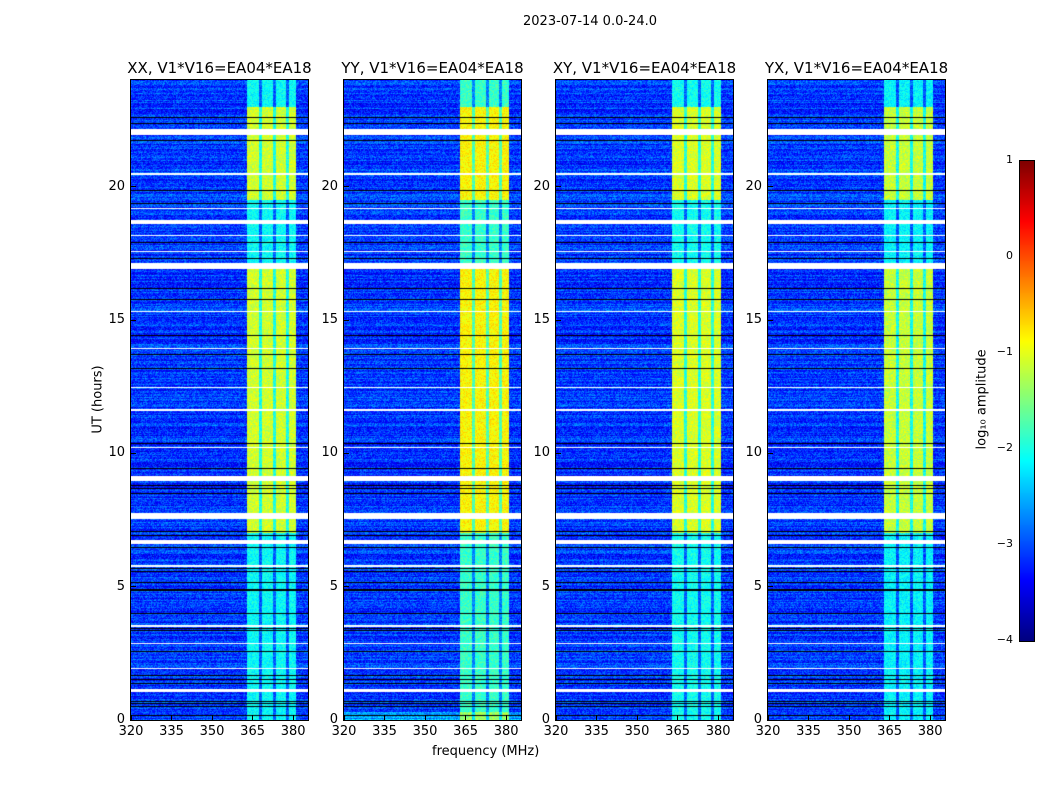  I want to click on colorbar-tick-label: −2, so click(1004, 447).